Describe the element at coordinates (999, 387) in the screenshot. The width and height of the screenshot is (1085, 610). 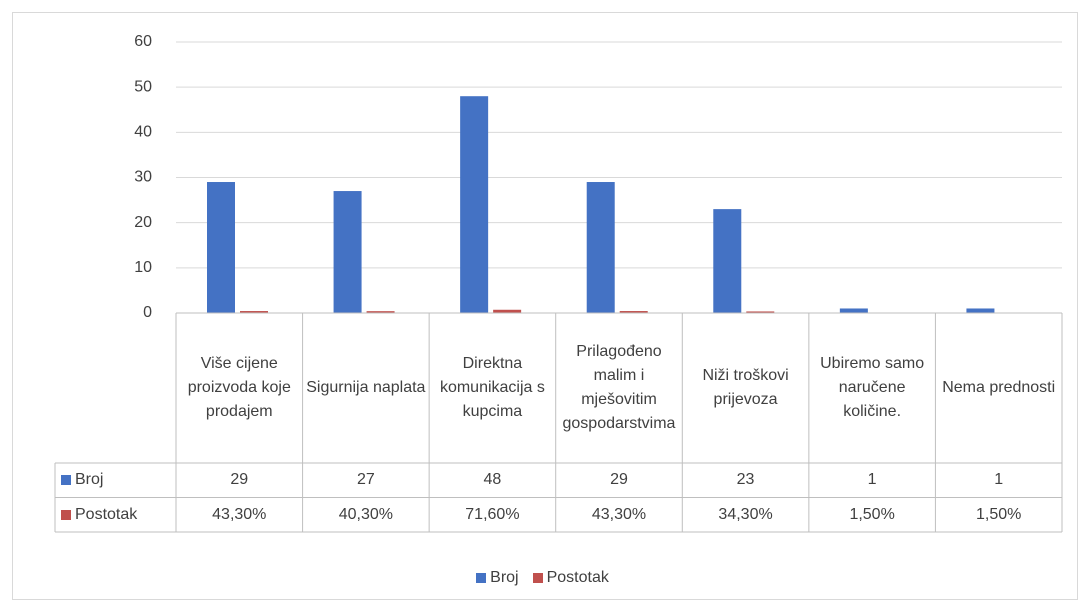
I see `x-tick-label: Nema prednosti` at that location.